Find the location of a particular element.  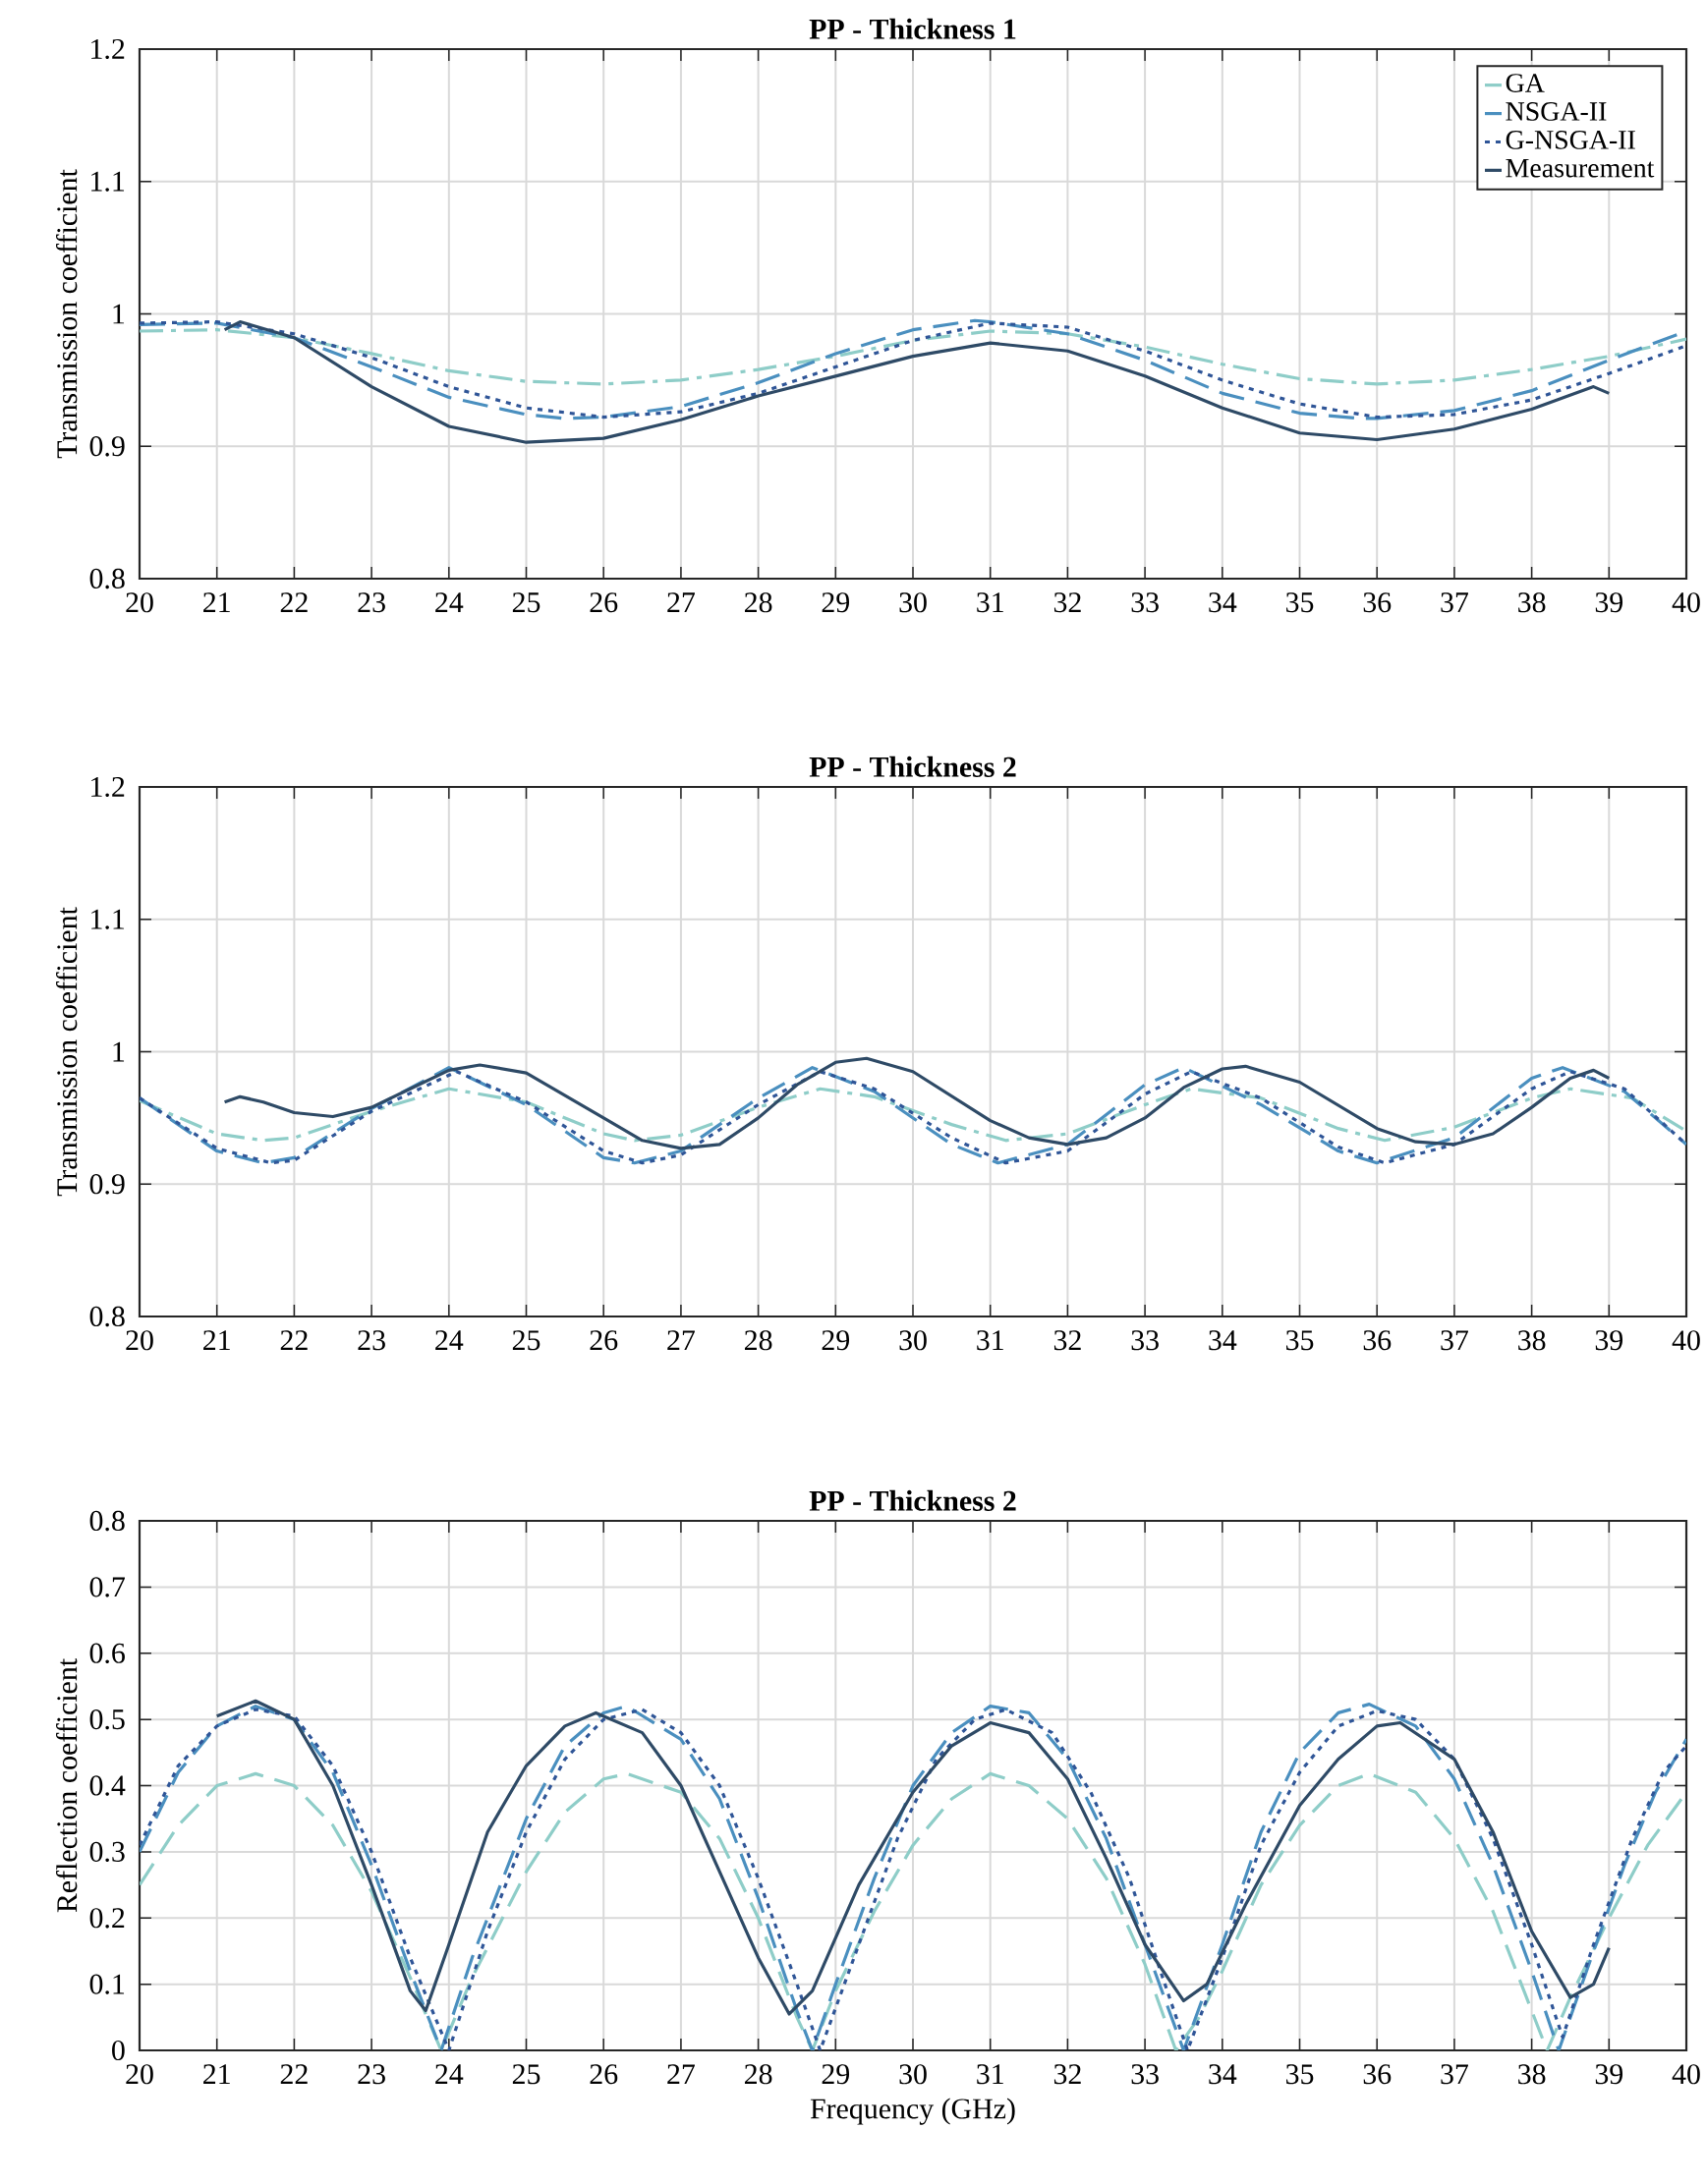

y-tick-label: 0.7 is located at coordinates (107, 1587).